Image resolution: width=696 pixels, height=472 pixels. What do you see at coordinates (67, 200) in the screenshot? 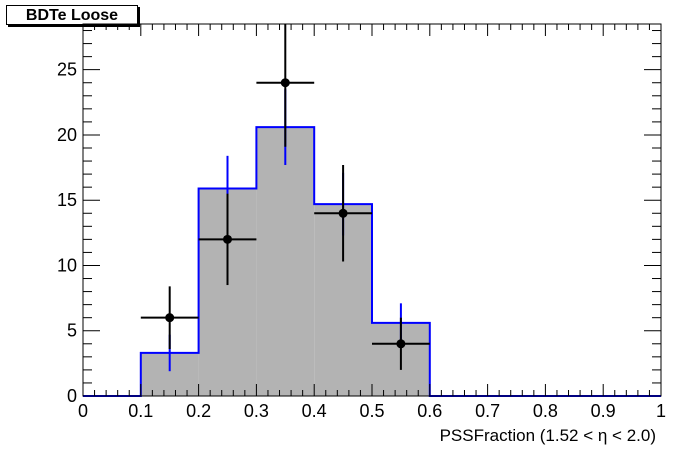
I see `y-tick-label: 15` at bounding box center [67, 200].